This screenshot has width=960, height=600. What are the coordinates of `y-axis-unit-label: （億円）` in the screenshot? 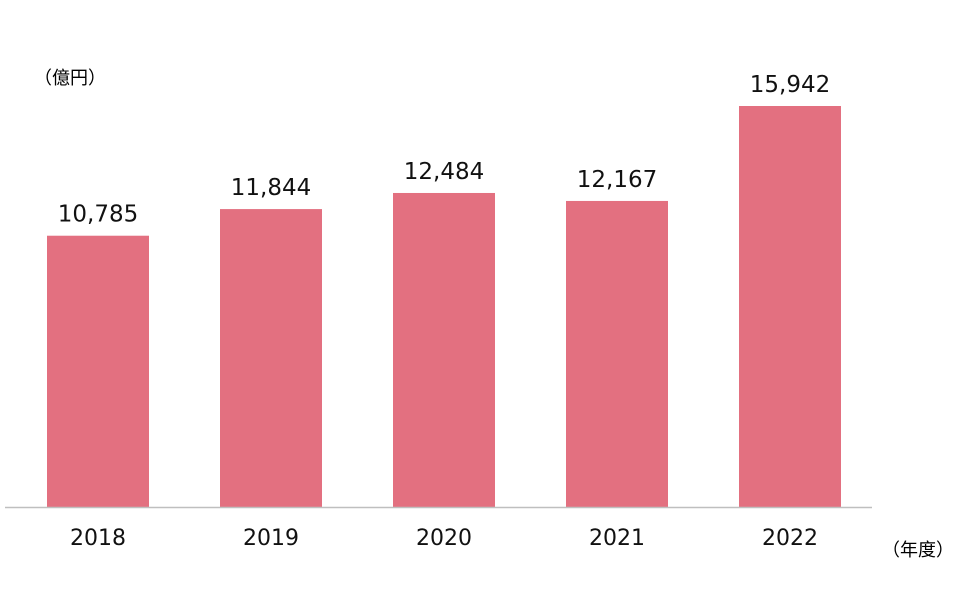 It's located at (70, 78).